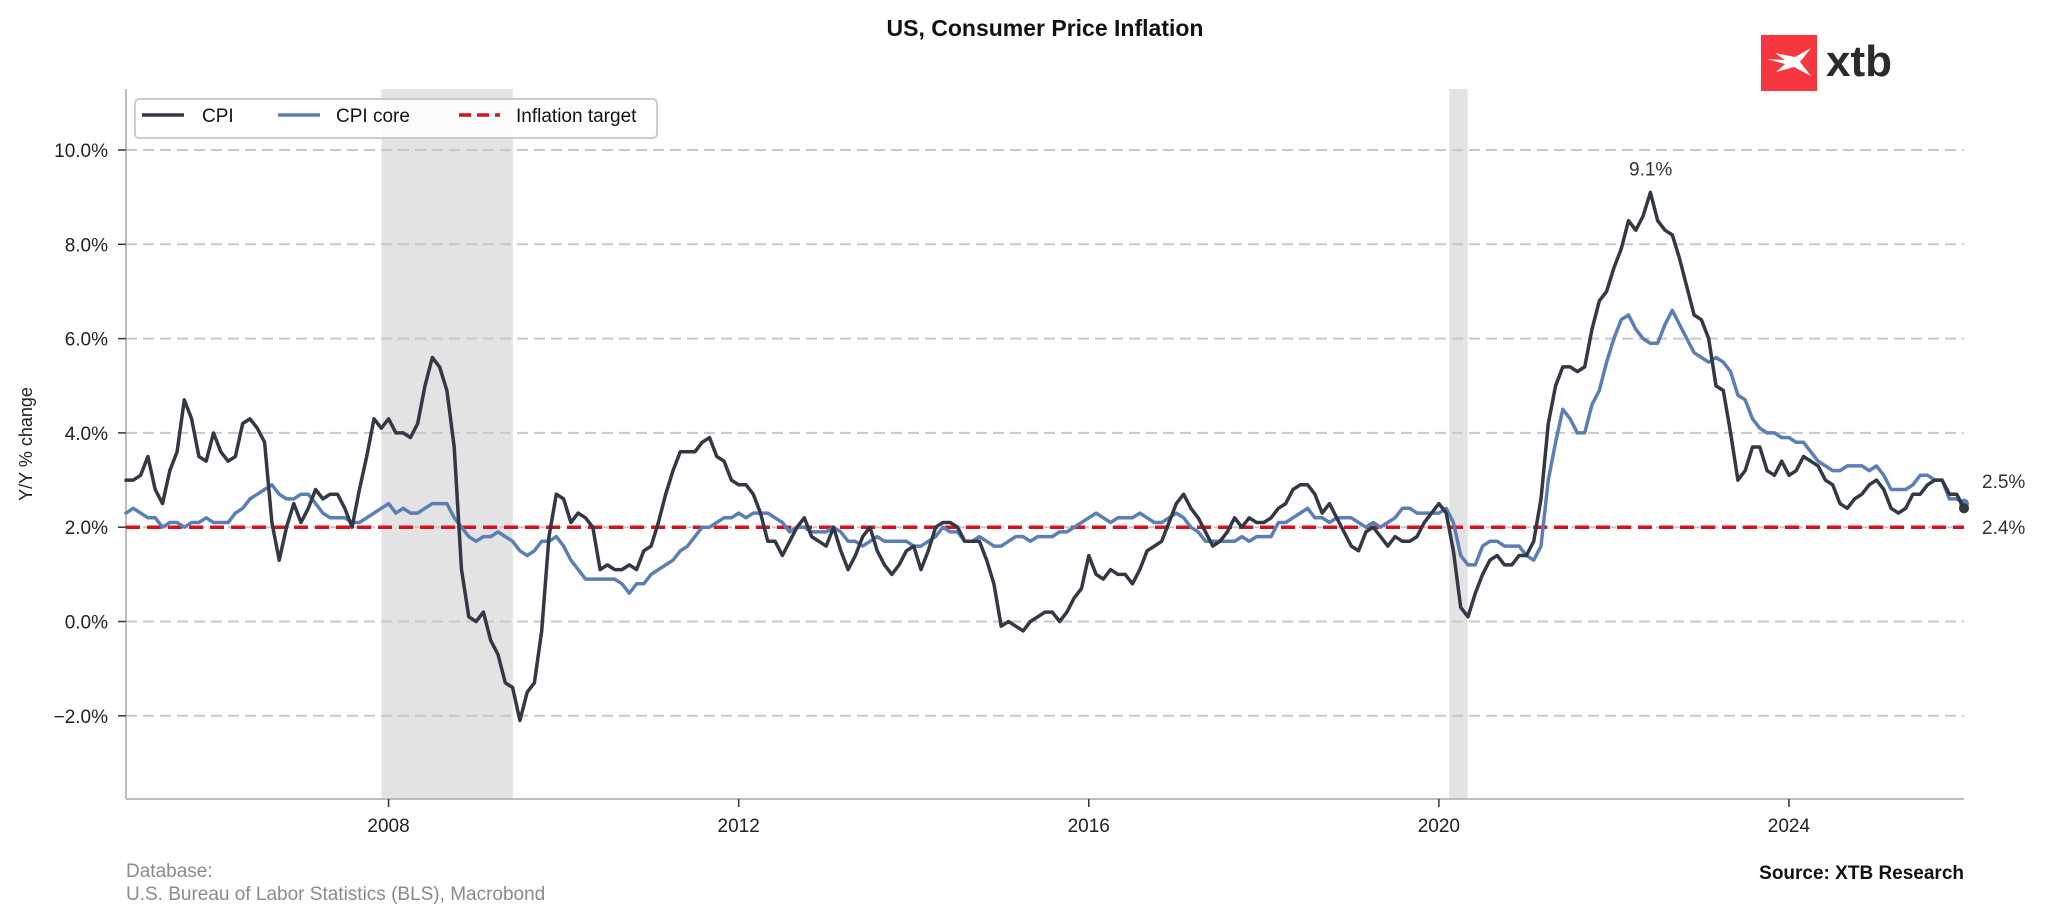 The width and height of the screenshot is (2048, 924). Describe the element at coordinates (373, 116) in the screenshot. I see `legend-label-cpi-core: CPI core` at that location.